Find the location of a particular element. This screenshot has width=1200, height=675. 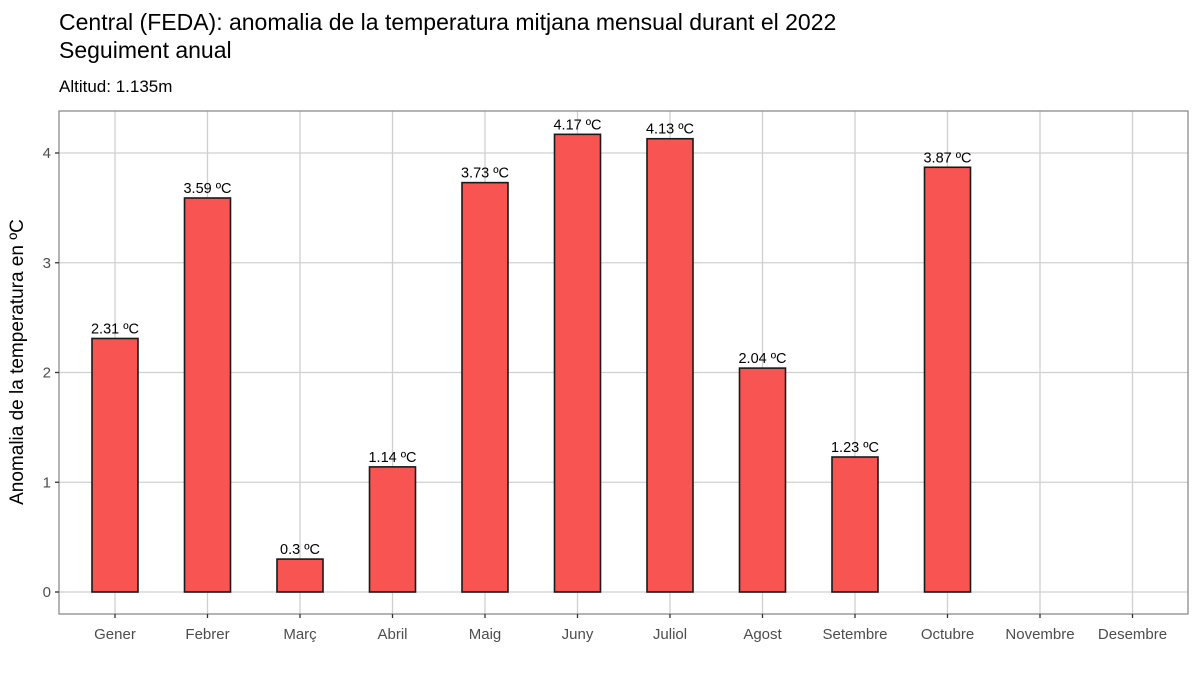

bar-value-label: 1.14 ºC is located at coordinates (392, 458).